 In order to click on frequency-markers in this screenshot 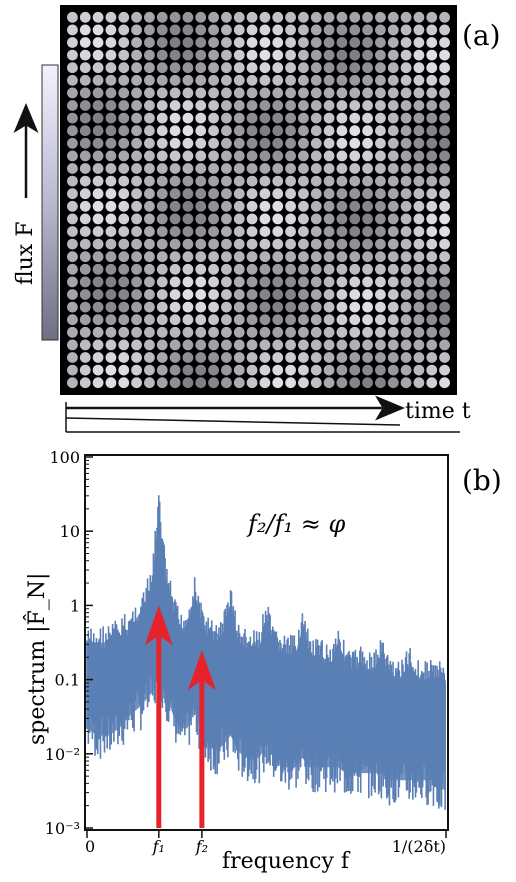, I will do `click(180, 716)`.